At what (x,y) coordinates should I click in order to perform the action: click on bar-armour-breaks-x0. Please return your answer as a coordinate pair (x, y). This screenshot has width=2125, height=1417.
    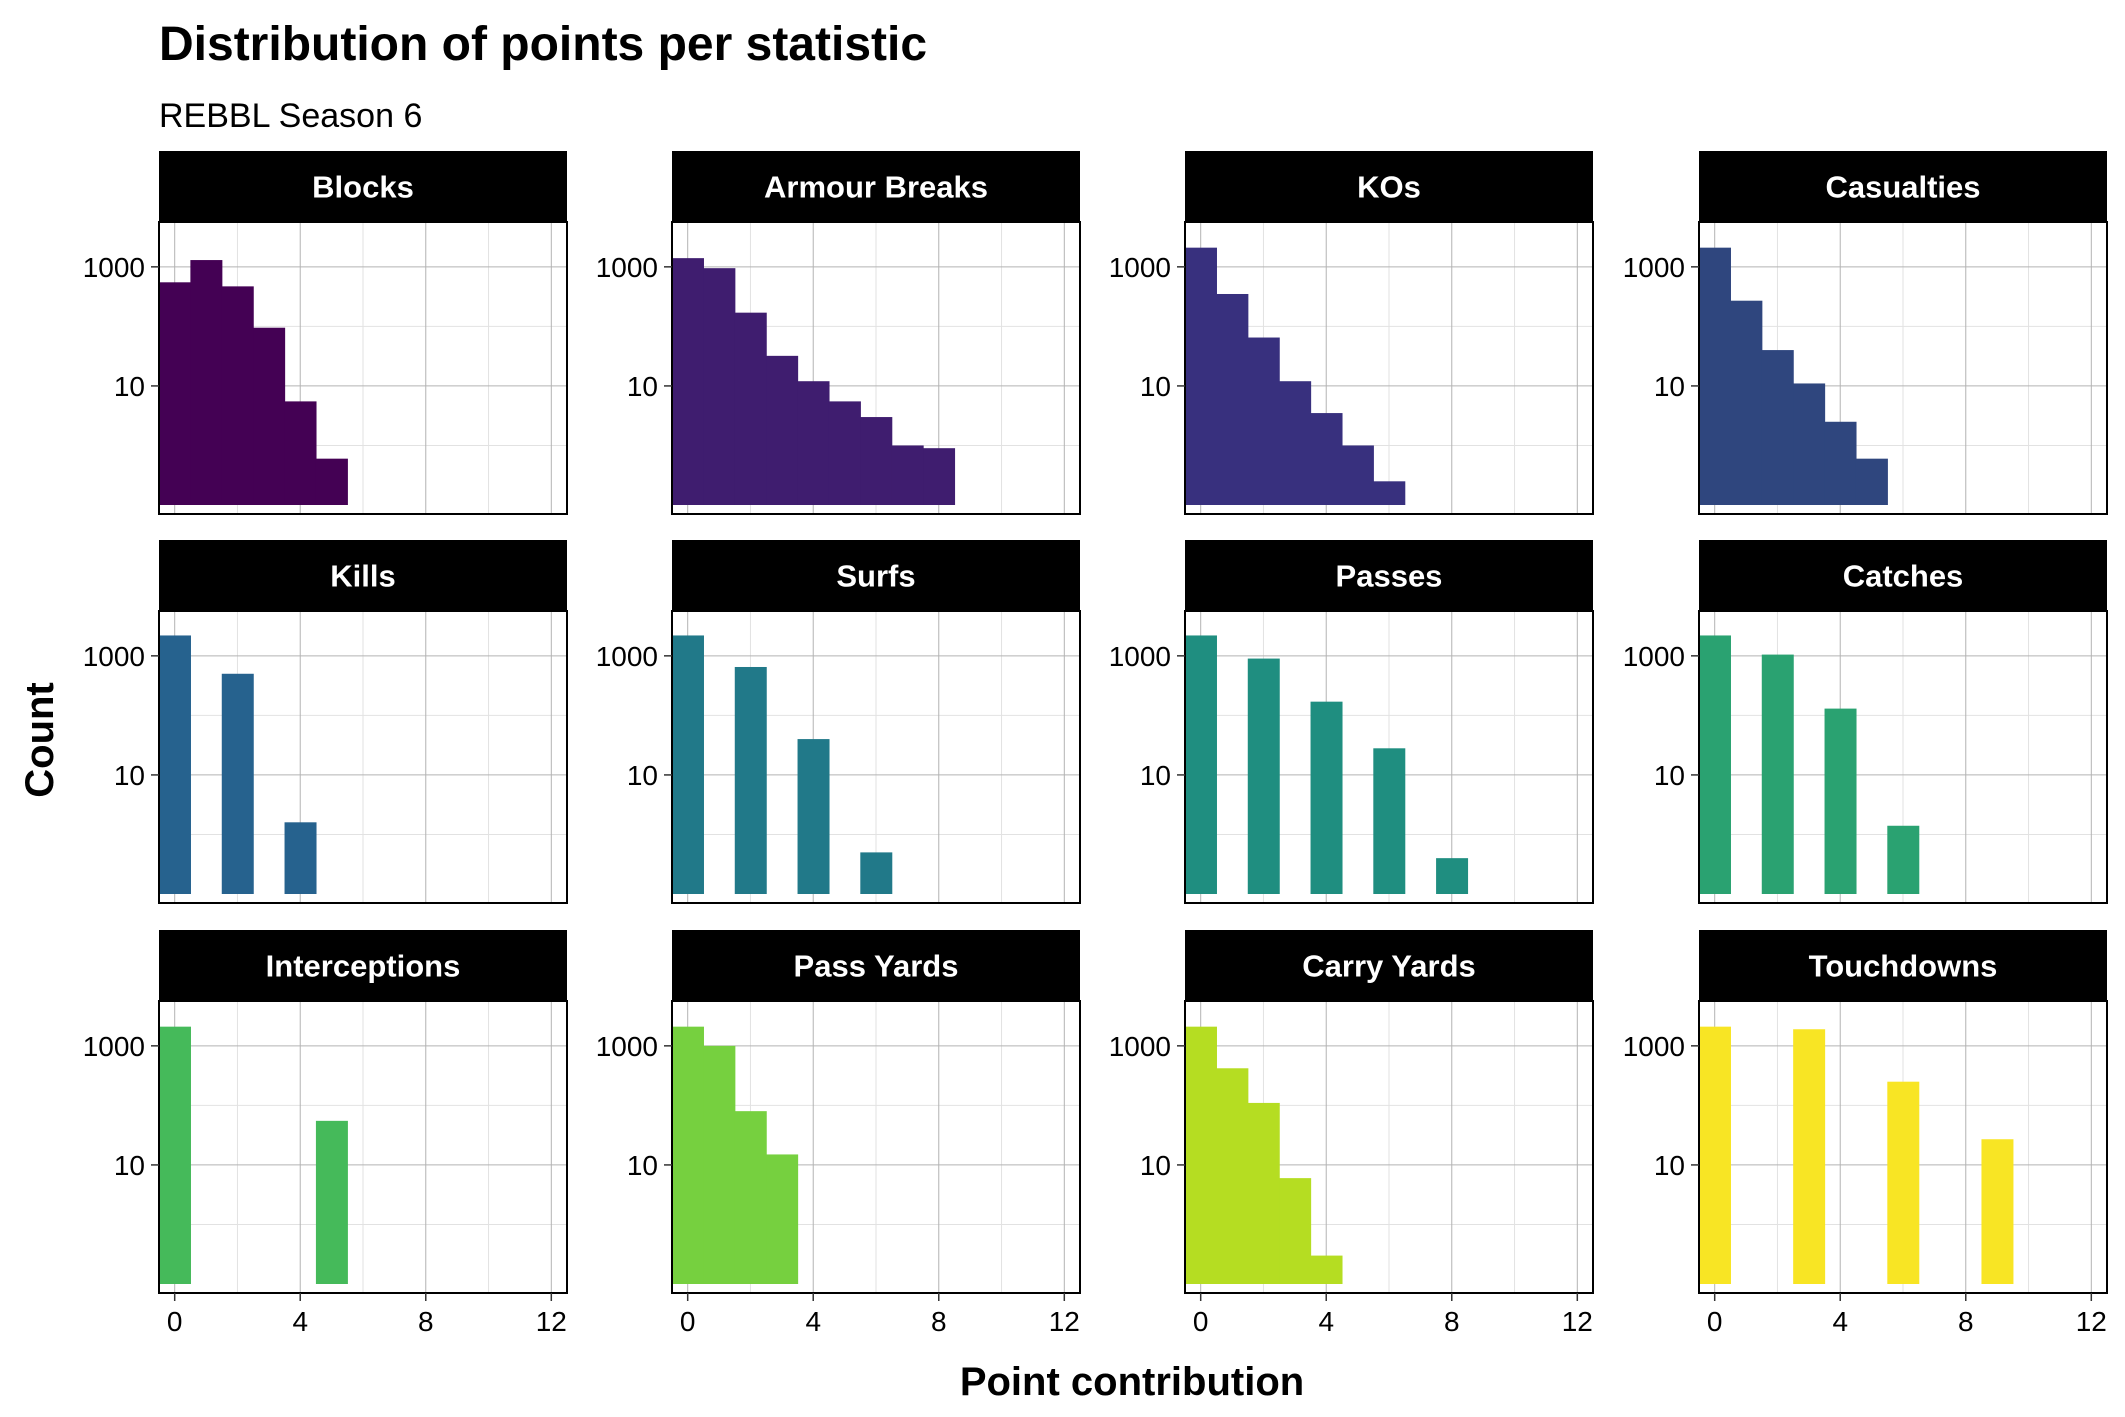
    Looking at the image, I should click on (688, 381).